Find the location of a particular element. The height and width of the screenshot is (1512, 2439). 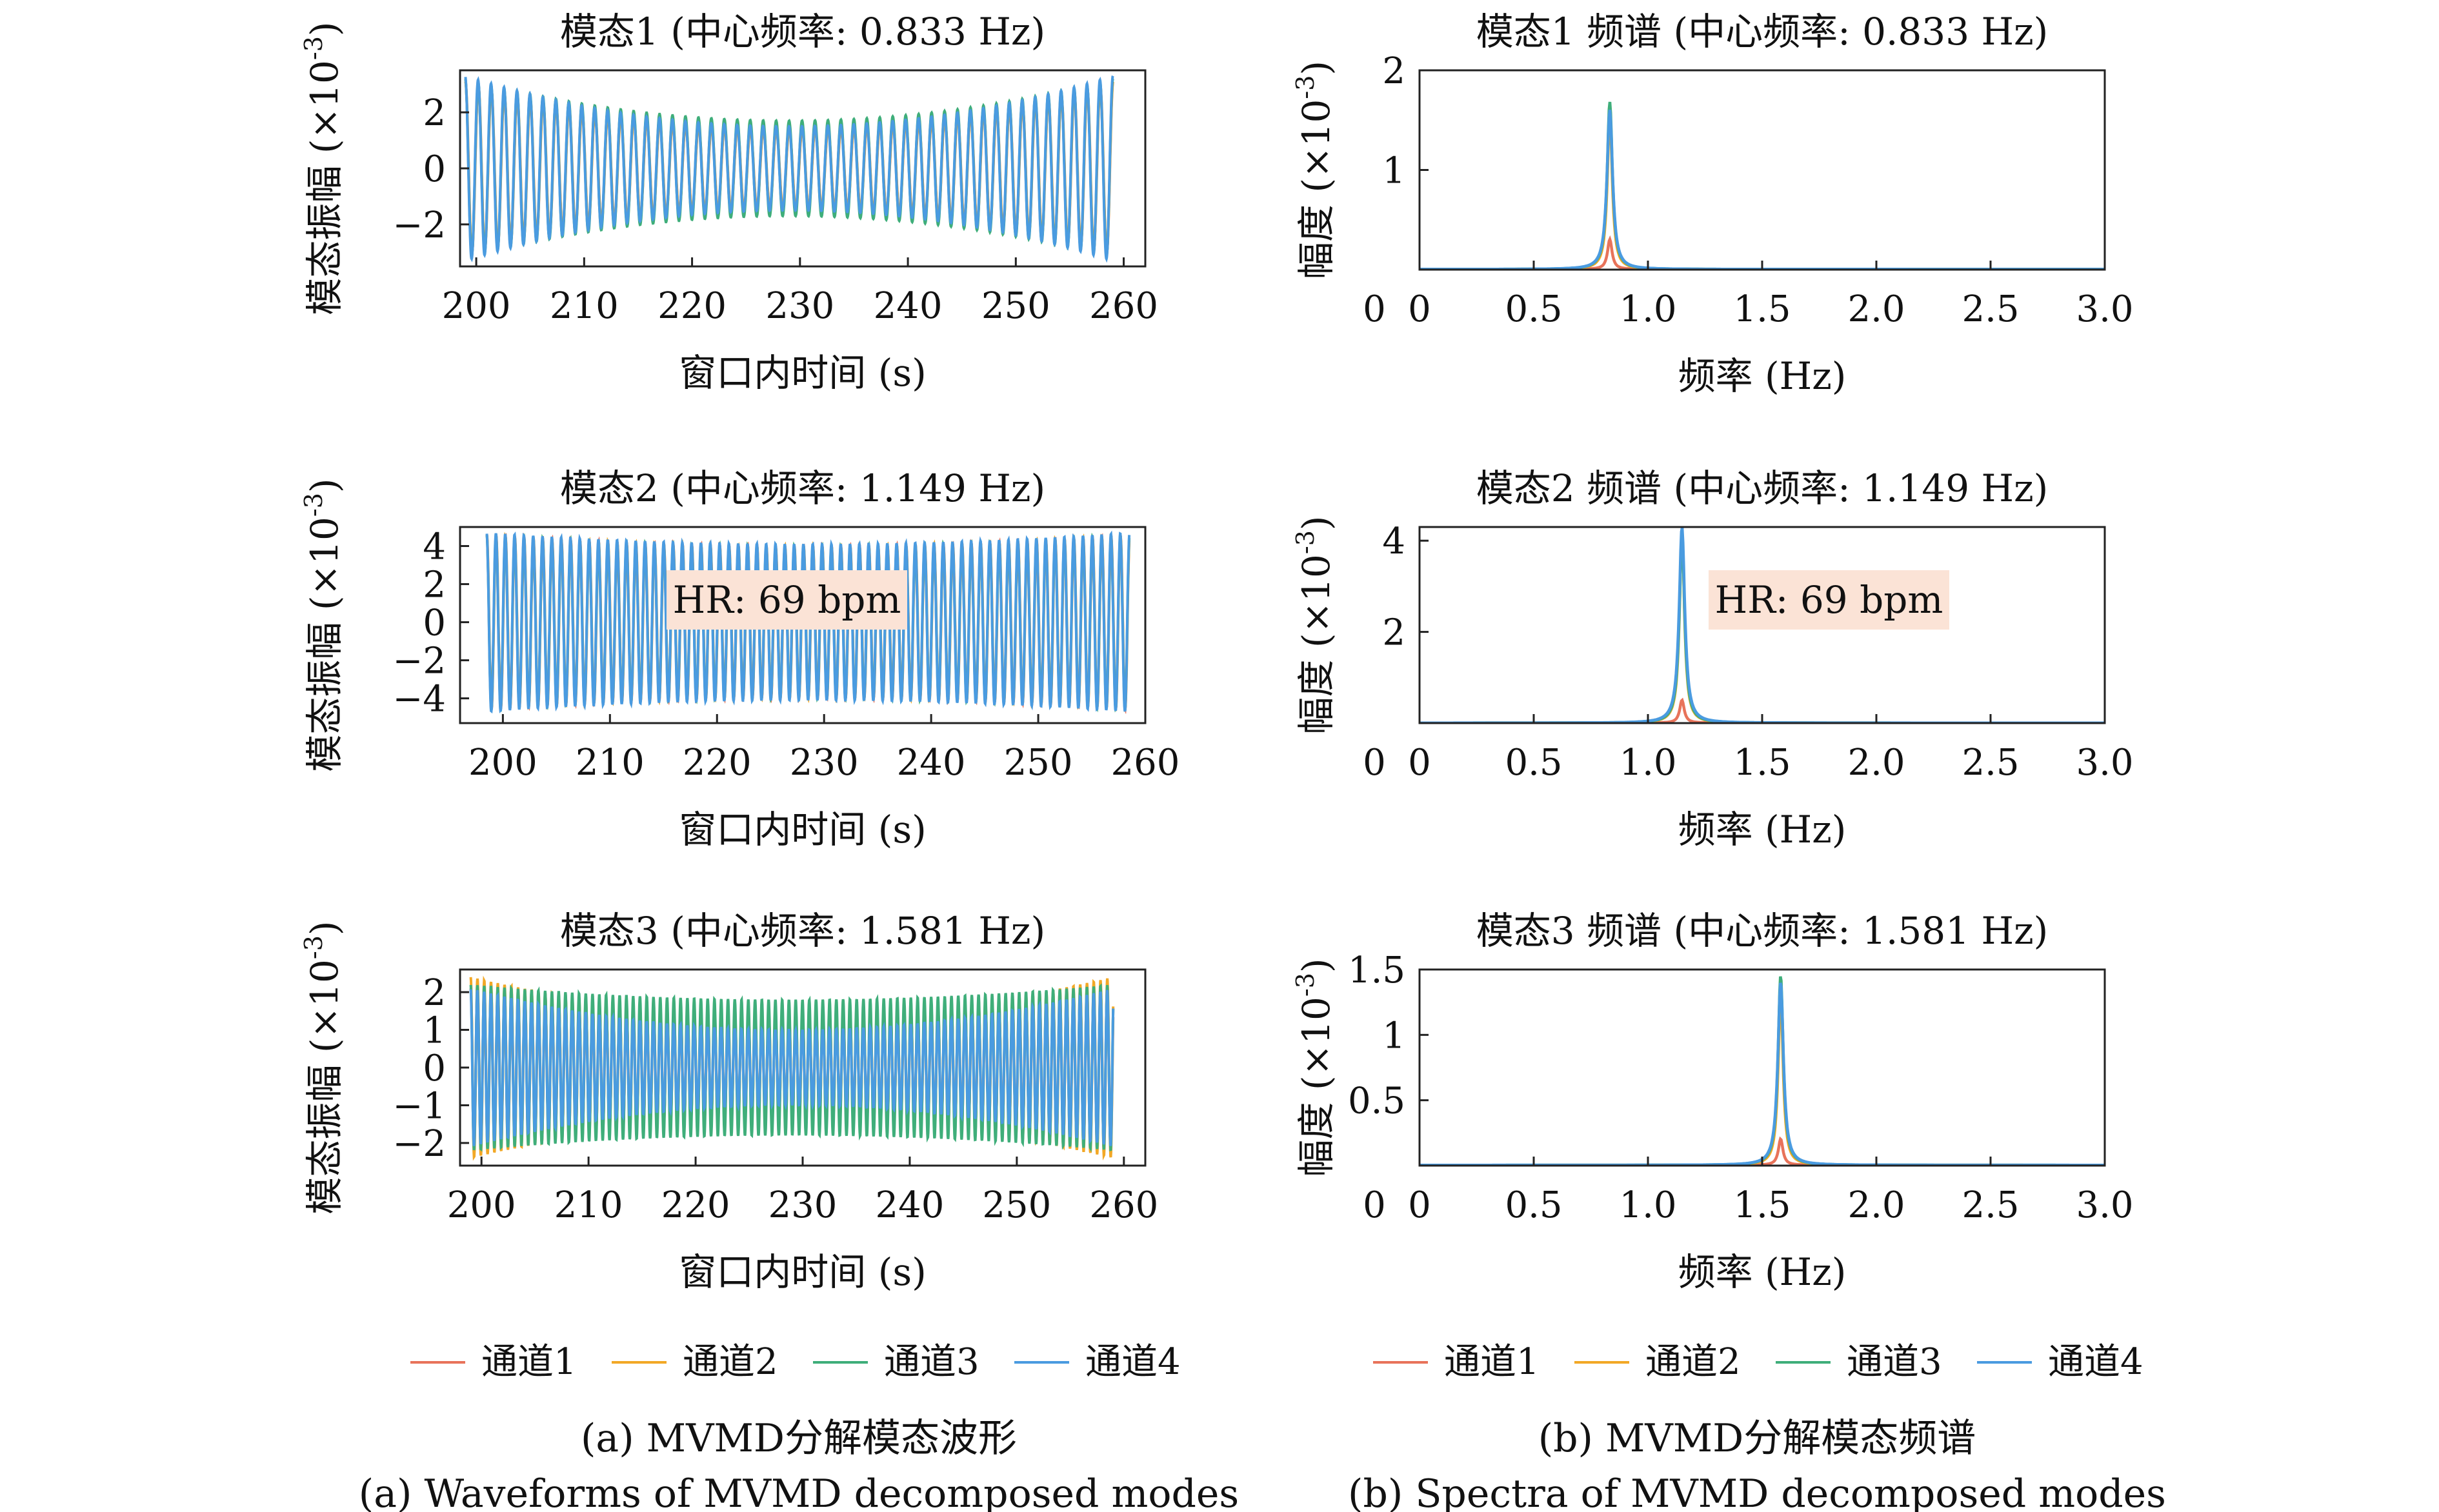

hr-annotation: HR: 69 bpm is located at coordinates (1829, 600).